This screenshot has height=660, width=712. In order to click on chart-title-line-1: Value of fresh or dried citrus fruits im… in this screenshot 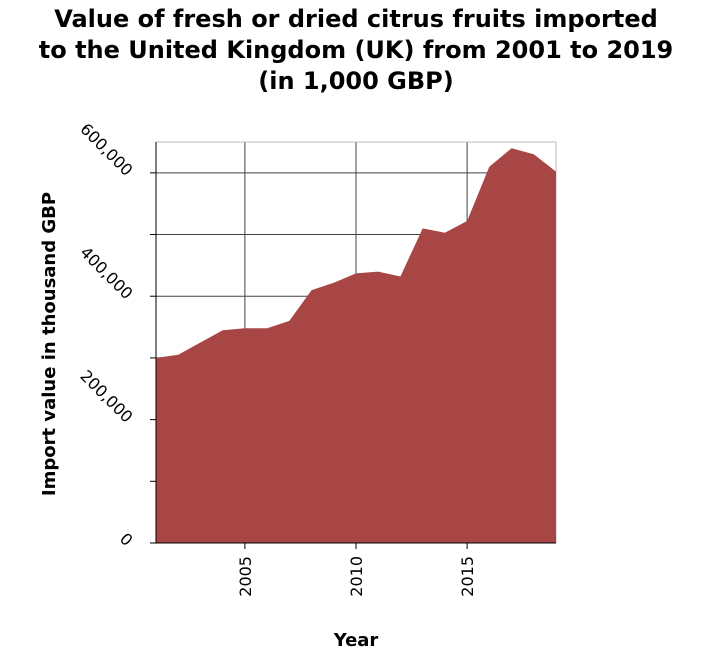, I will do `click(356, 19)`.